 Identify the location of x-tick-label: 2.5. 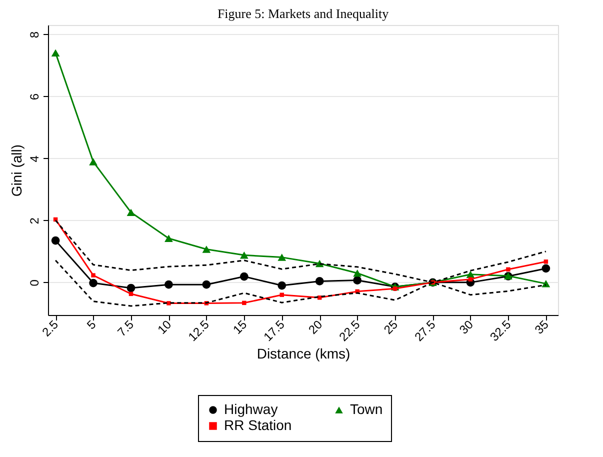
(50, 328).